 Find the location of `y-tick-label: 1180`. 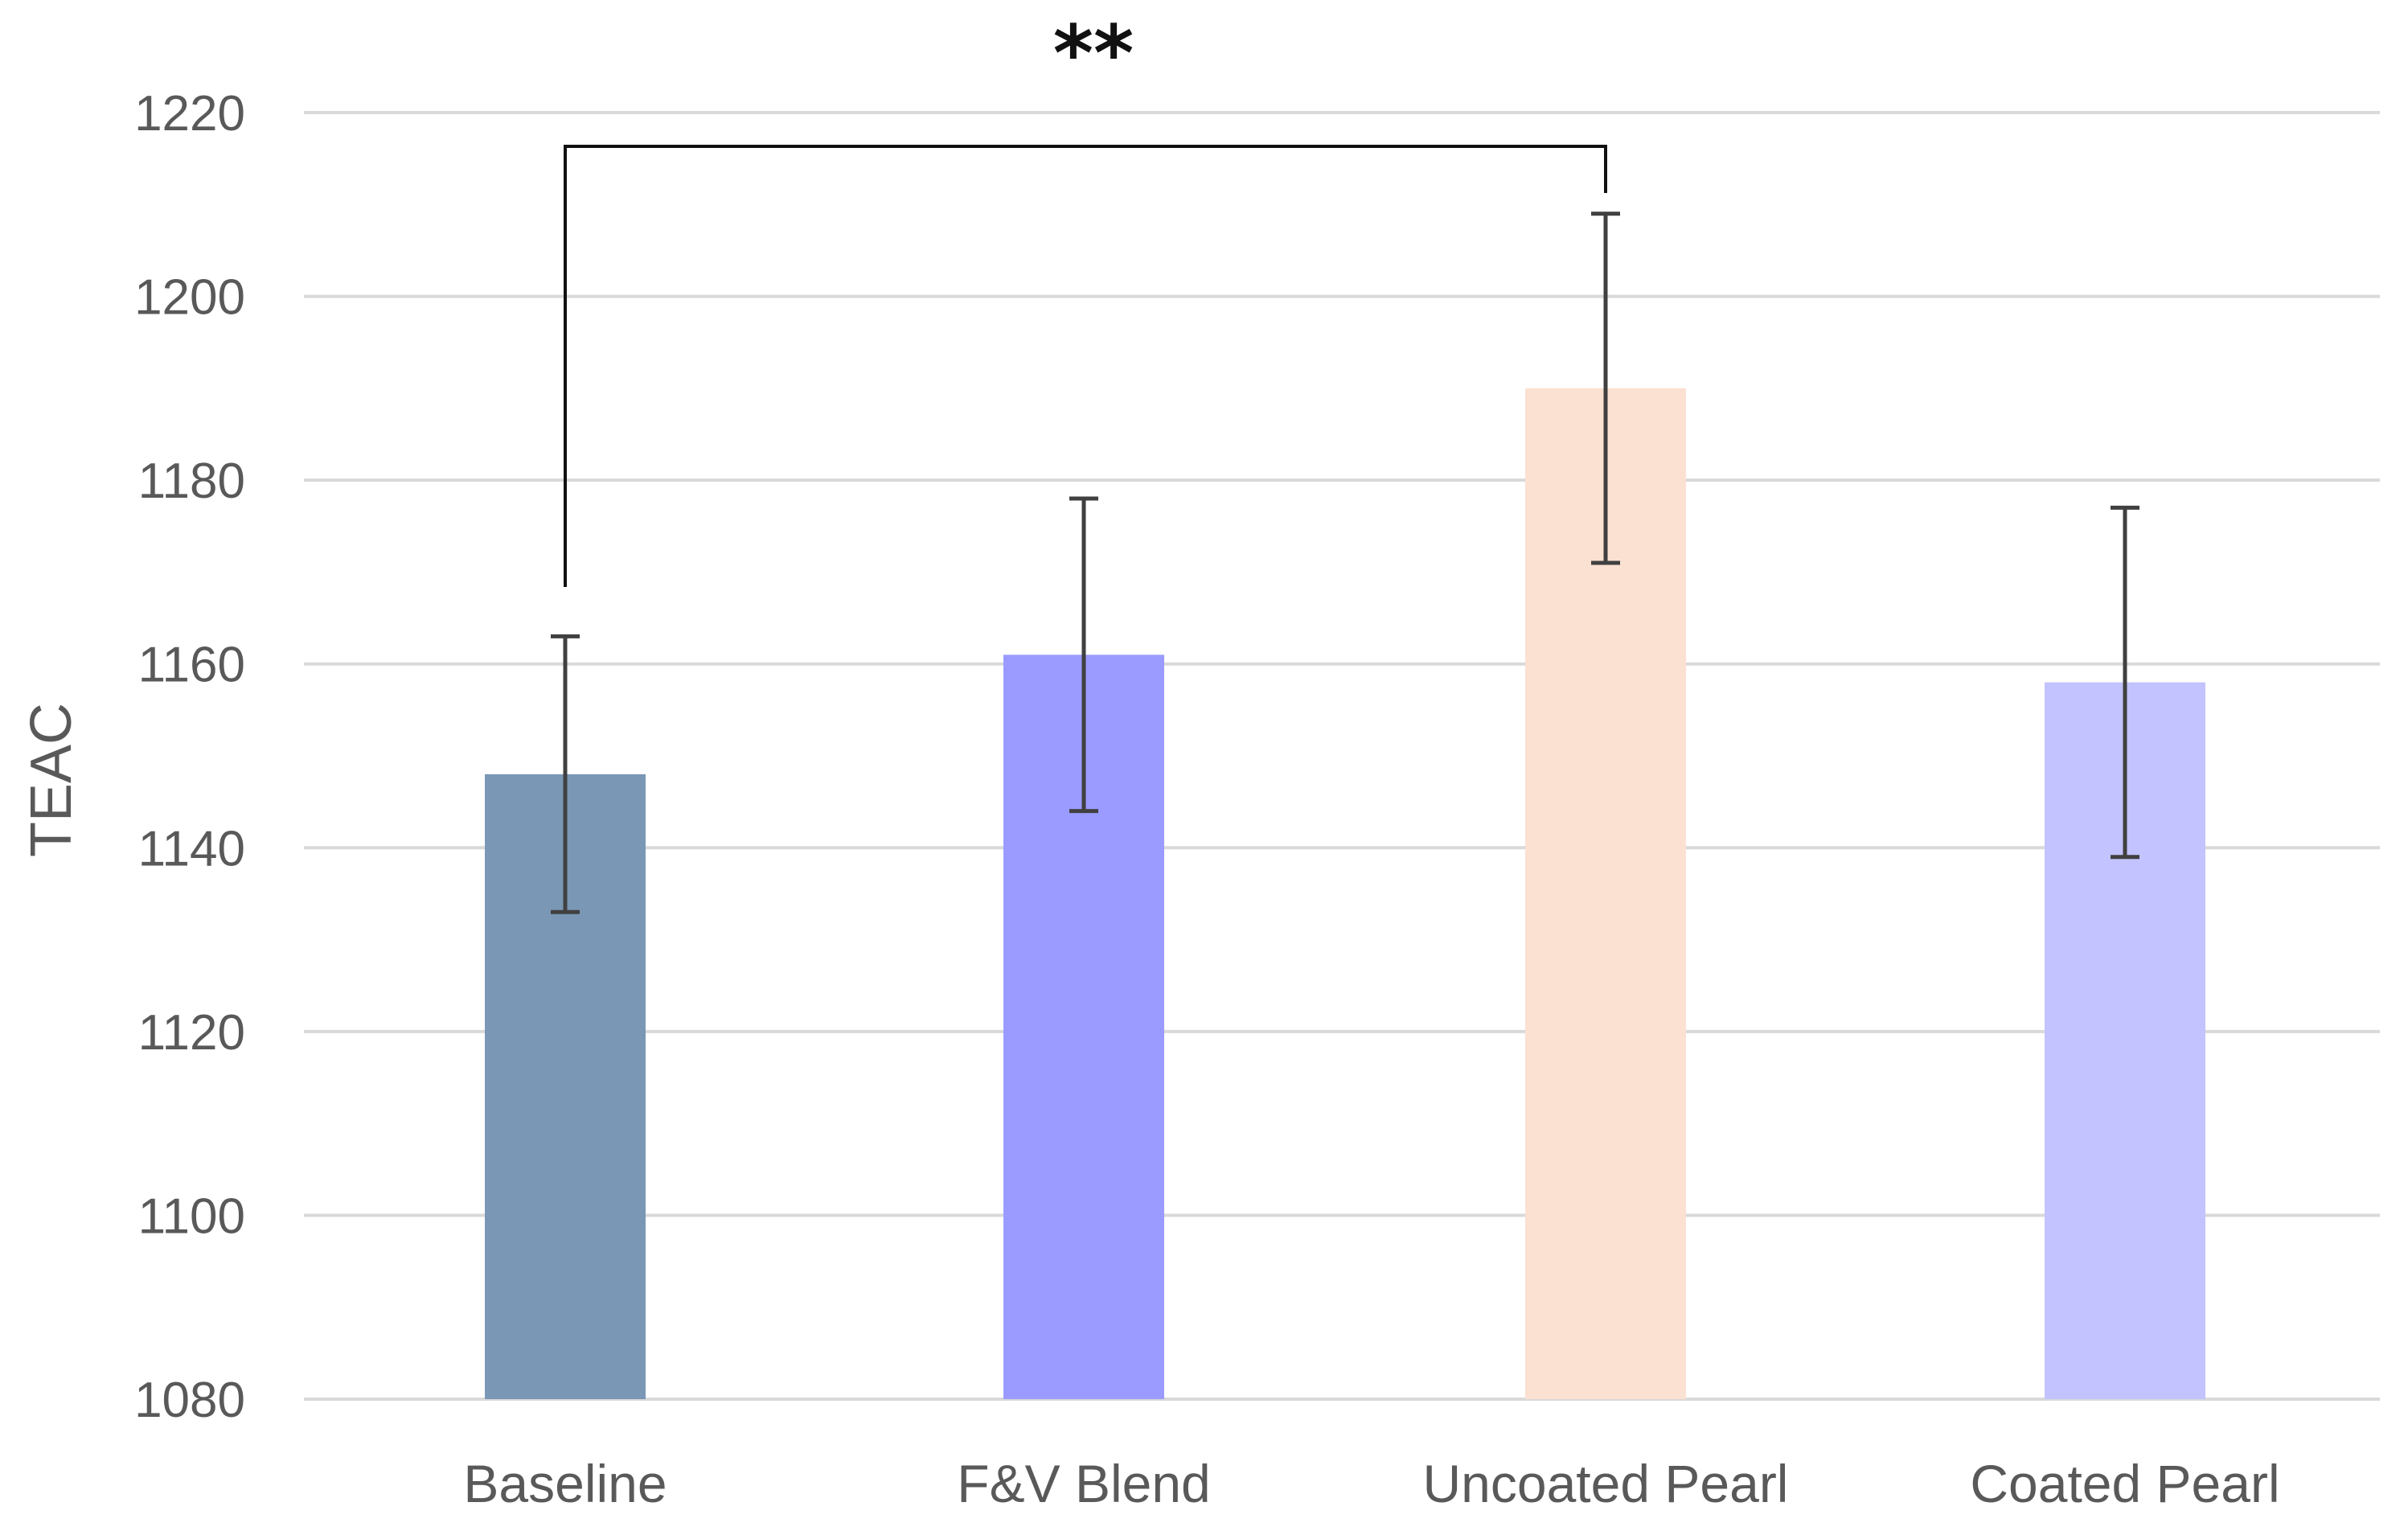

y-tick-label: 1180 is located at coordinates (192, 481).